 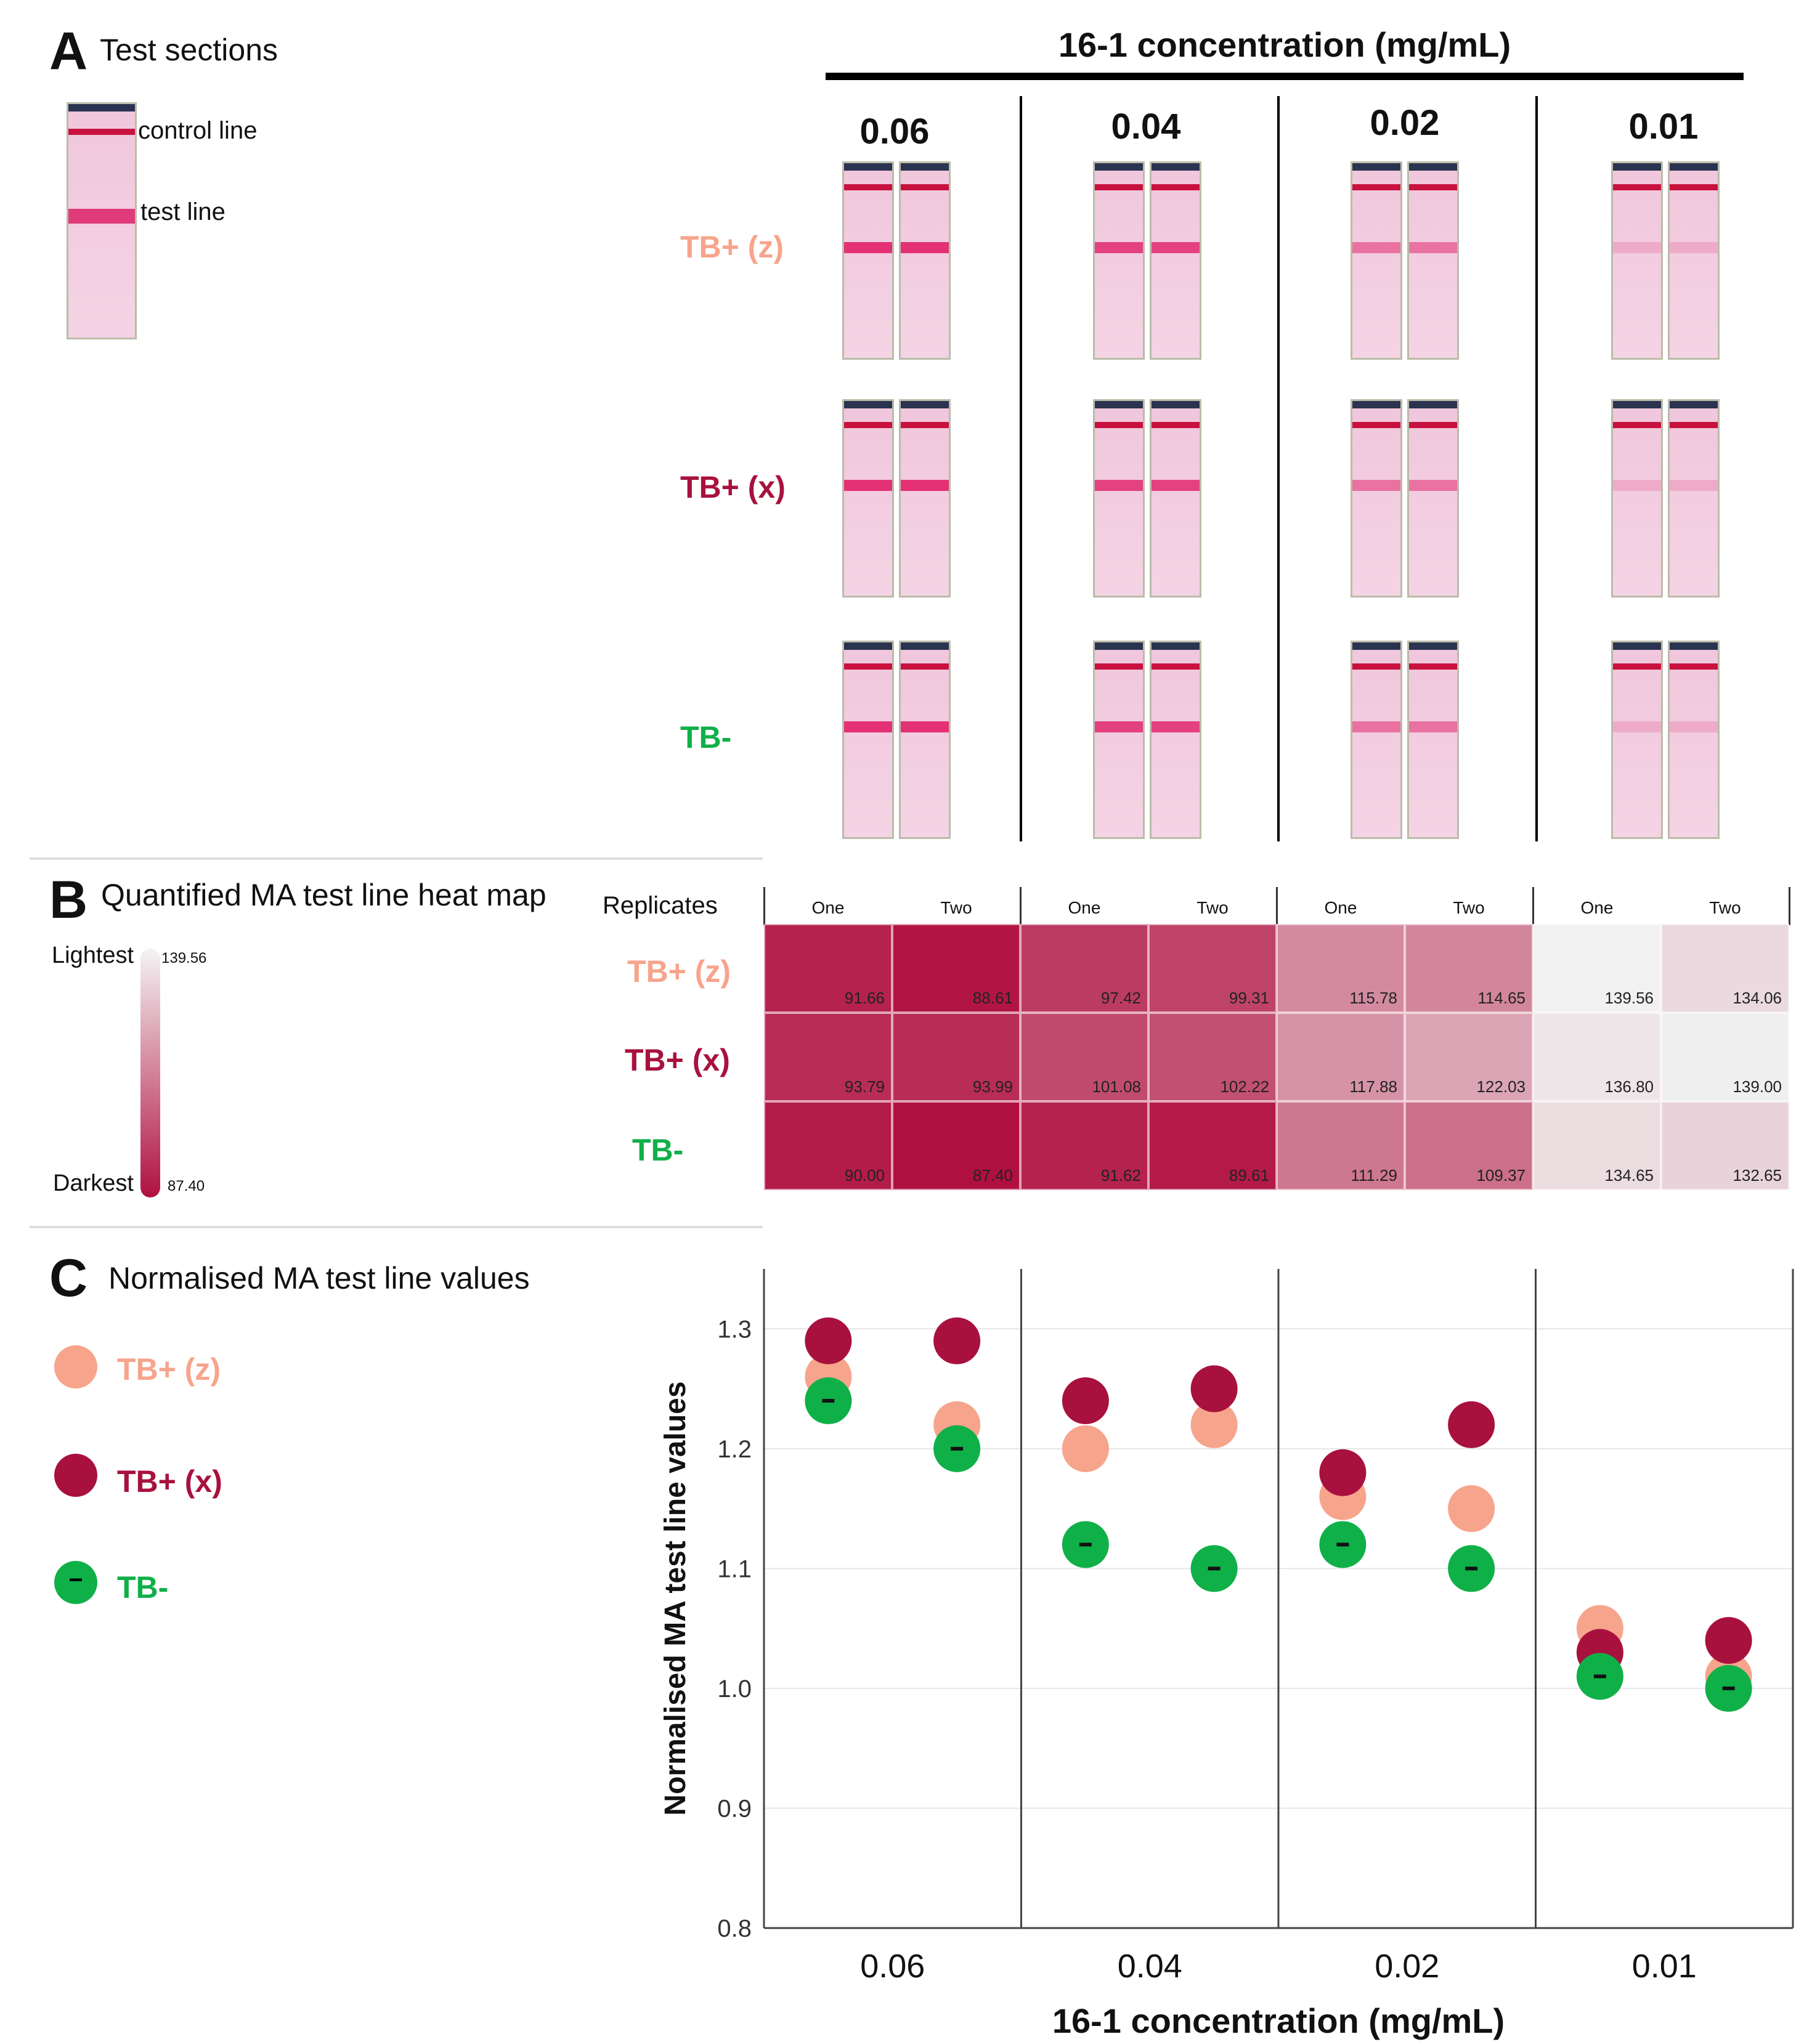 I want to click on heatmap-cell: 132.65, so click(x=1725, y=1145).